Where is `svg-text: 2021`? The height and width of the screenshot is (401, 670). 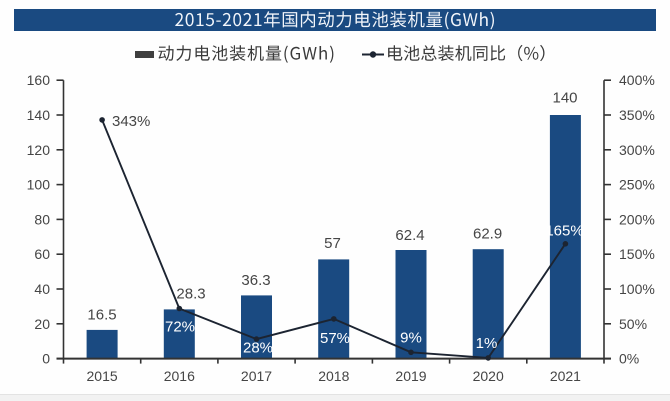
svg-text: 2021 is located at coordinates (565, 376).